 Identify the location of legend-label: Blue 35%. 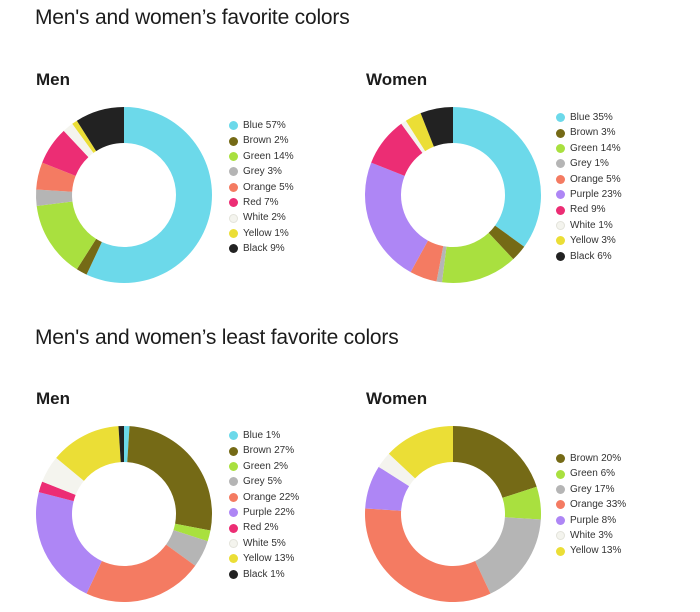
(591, 117).